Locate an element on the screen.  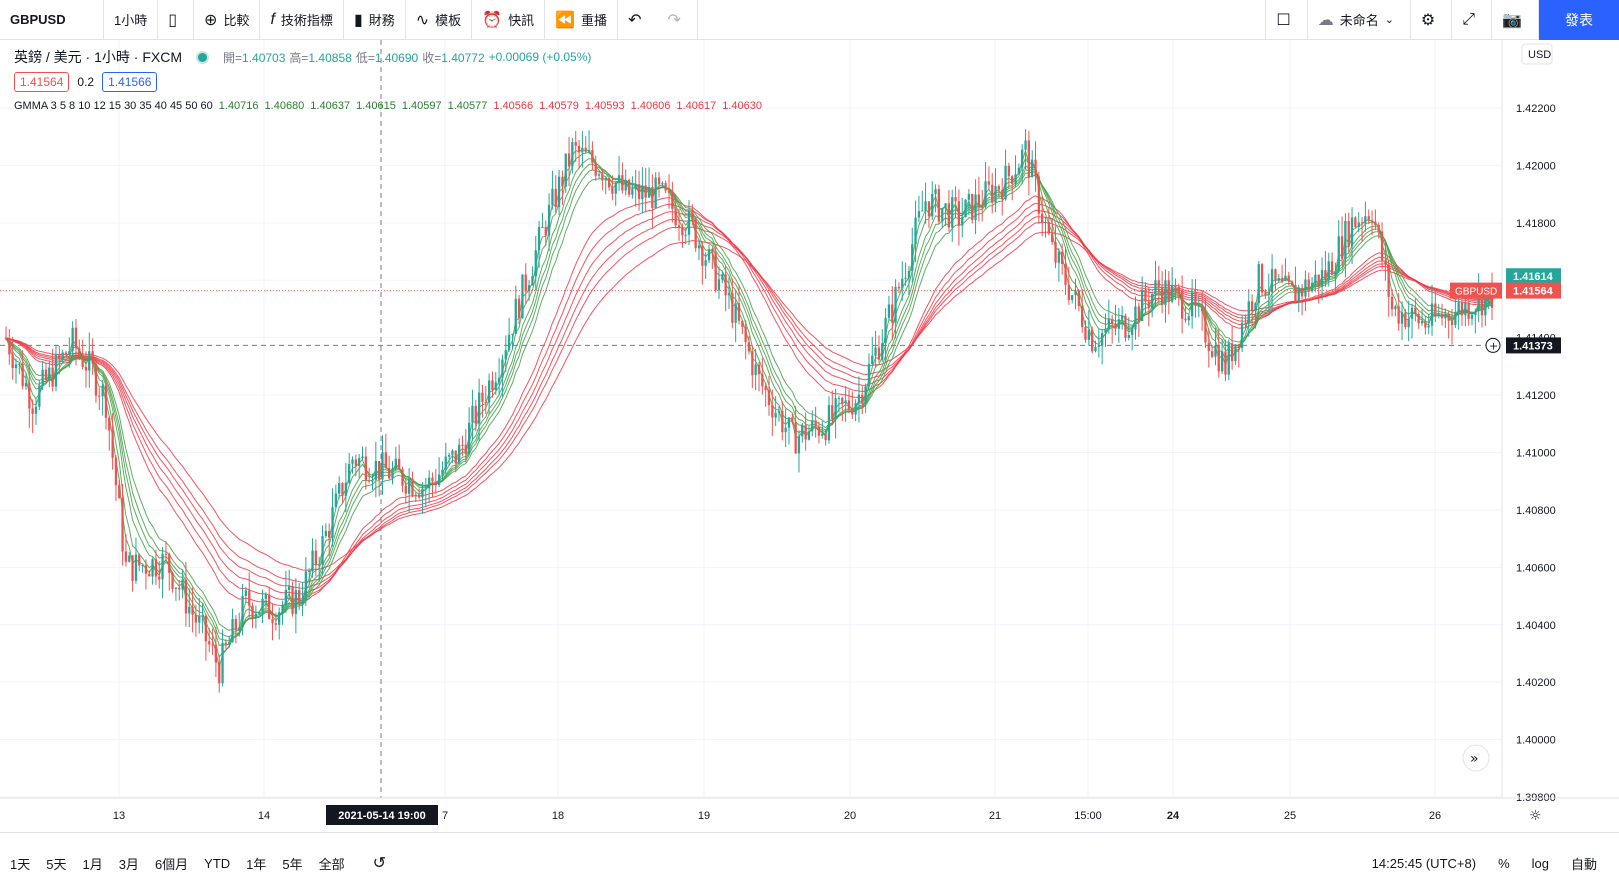
indicators-button: f 技術指標 is located at coordinates (302, 20).